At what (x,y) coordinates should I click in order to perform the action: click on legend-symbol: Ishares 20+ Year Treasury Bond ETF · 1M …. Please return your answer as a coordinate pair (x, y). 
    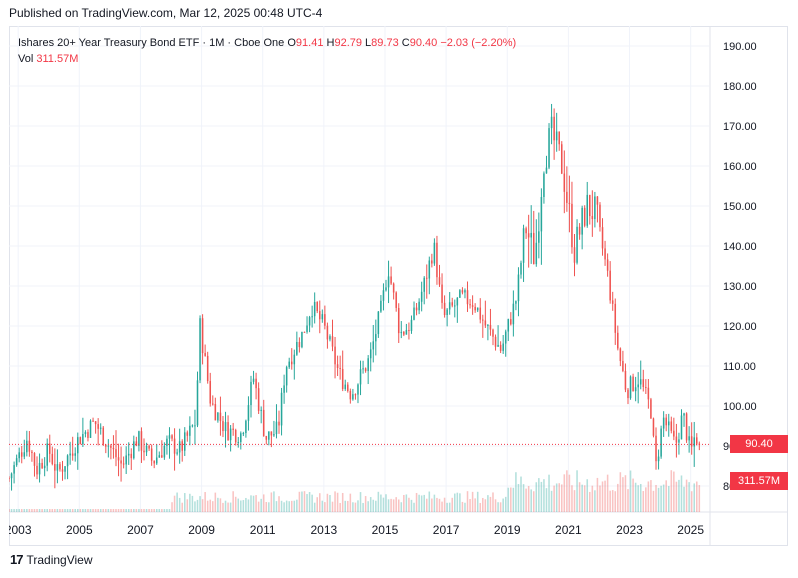
    Looking at the image, I should click on (151, 43).